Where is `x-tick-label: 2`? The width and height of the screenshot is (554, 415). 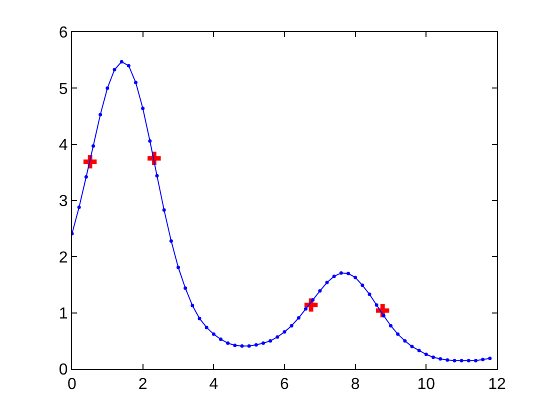 x-tick-label: 2 is located at coordinates (143, 385).